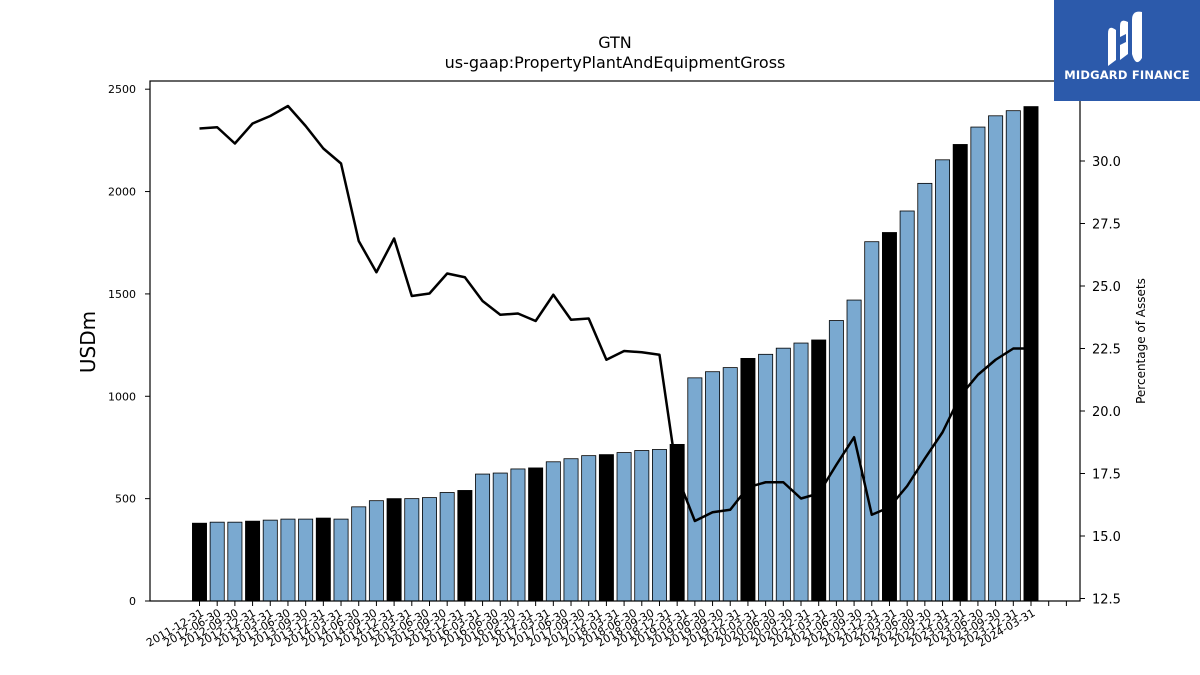  Describe the element at coordinates (1141, 341) in the screenshot. I see `y2-axis-label: Percentage of Assets` at that location.